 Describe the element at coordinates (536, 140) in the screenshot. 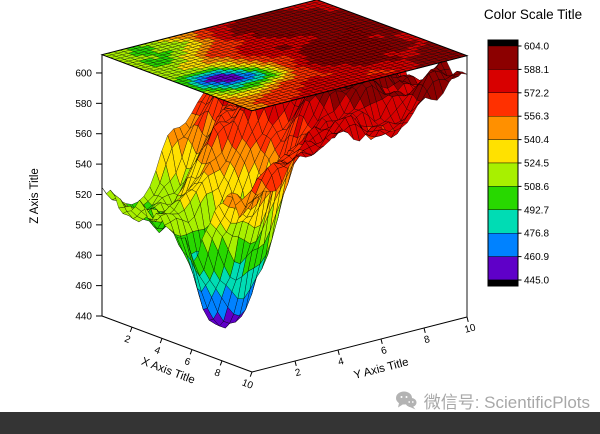

I see `colorbar-tick-label: 540.4` at that location.